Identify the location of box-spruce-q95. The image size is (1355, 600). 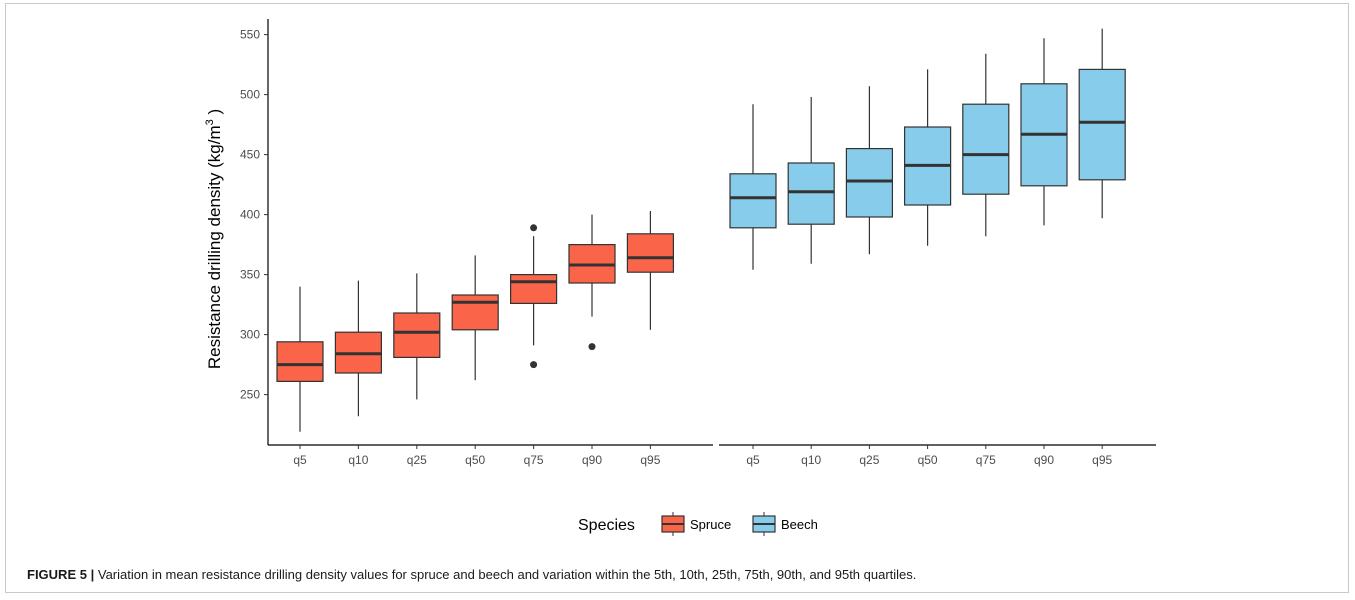
(650, 270).